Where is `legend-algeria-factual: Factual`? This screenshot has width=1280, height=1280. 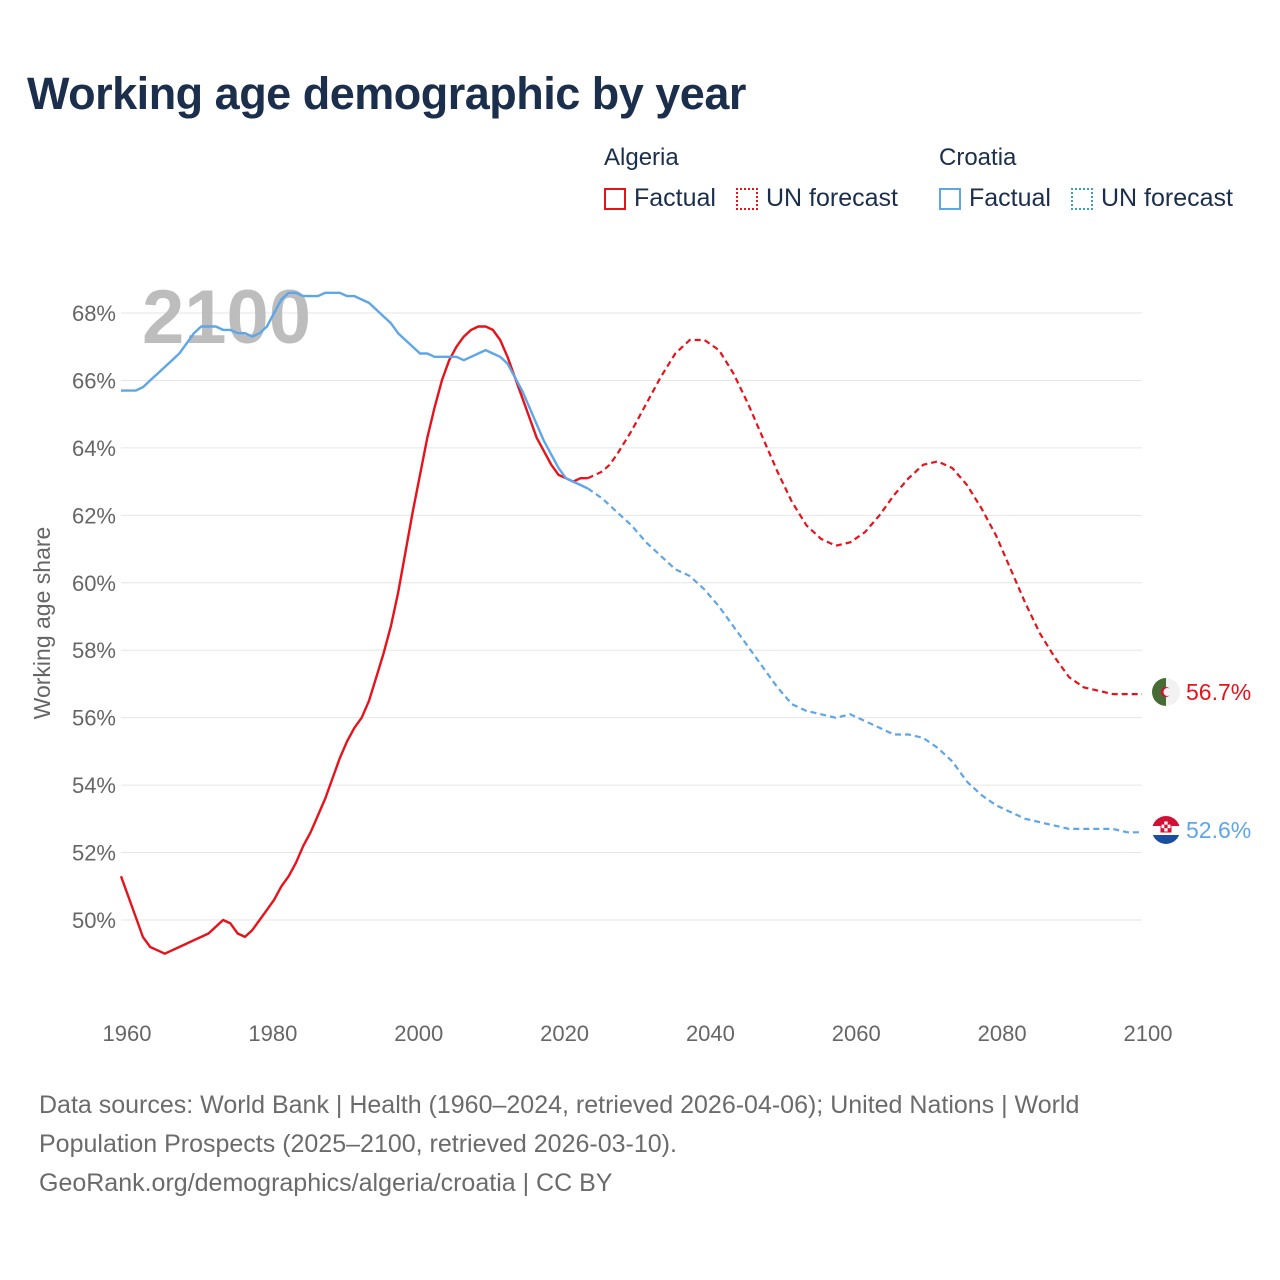 legend-algeria-factual: Factual is located at coordinates (660, 198).